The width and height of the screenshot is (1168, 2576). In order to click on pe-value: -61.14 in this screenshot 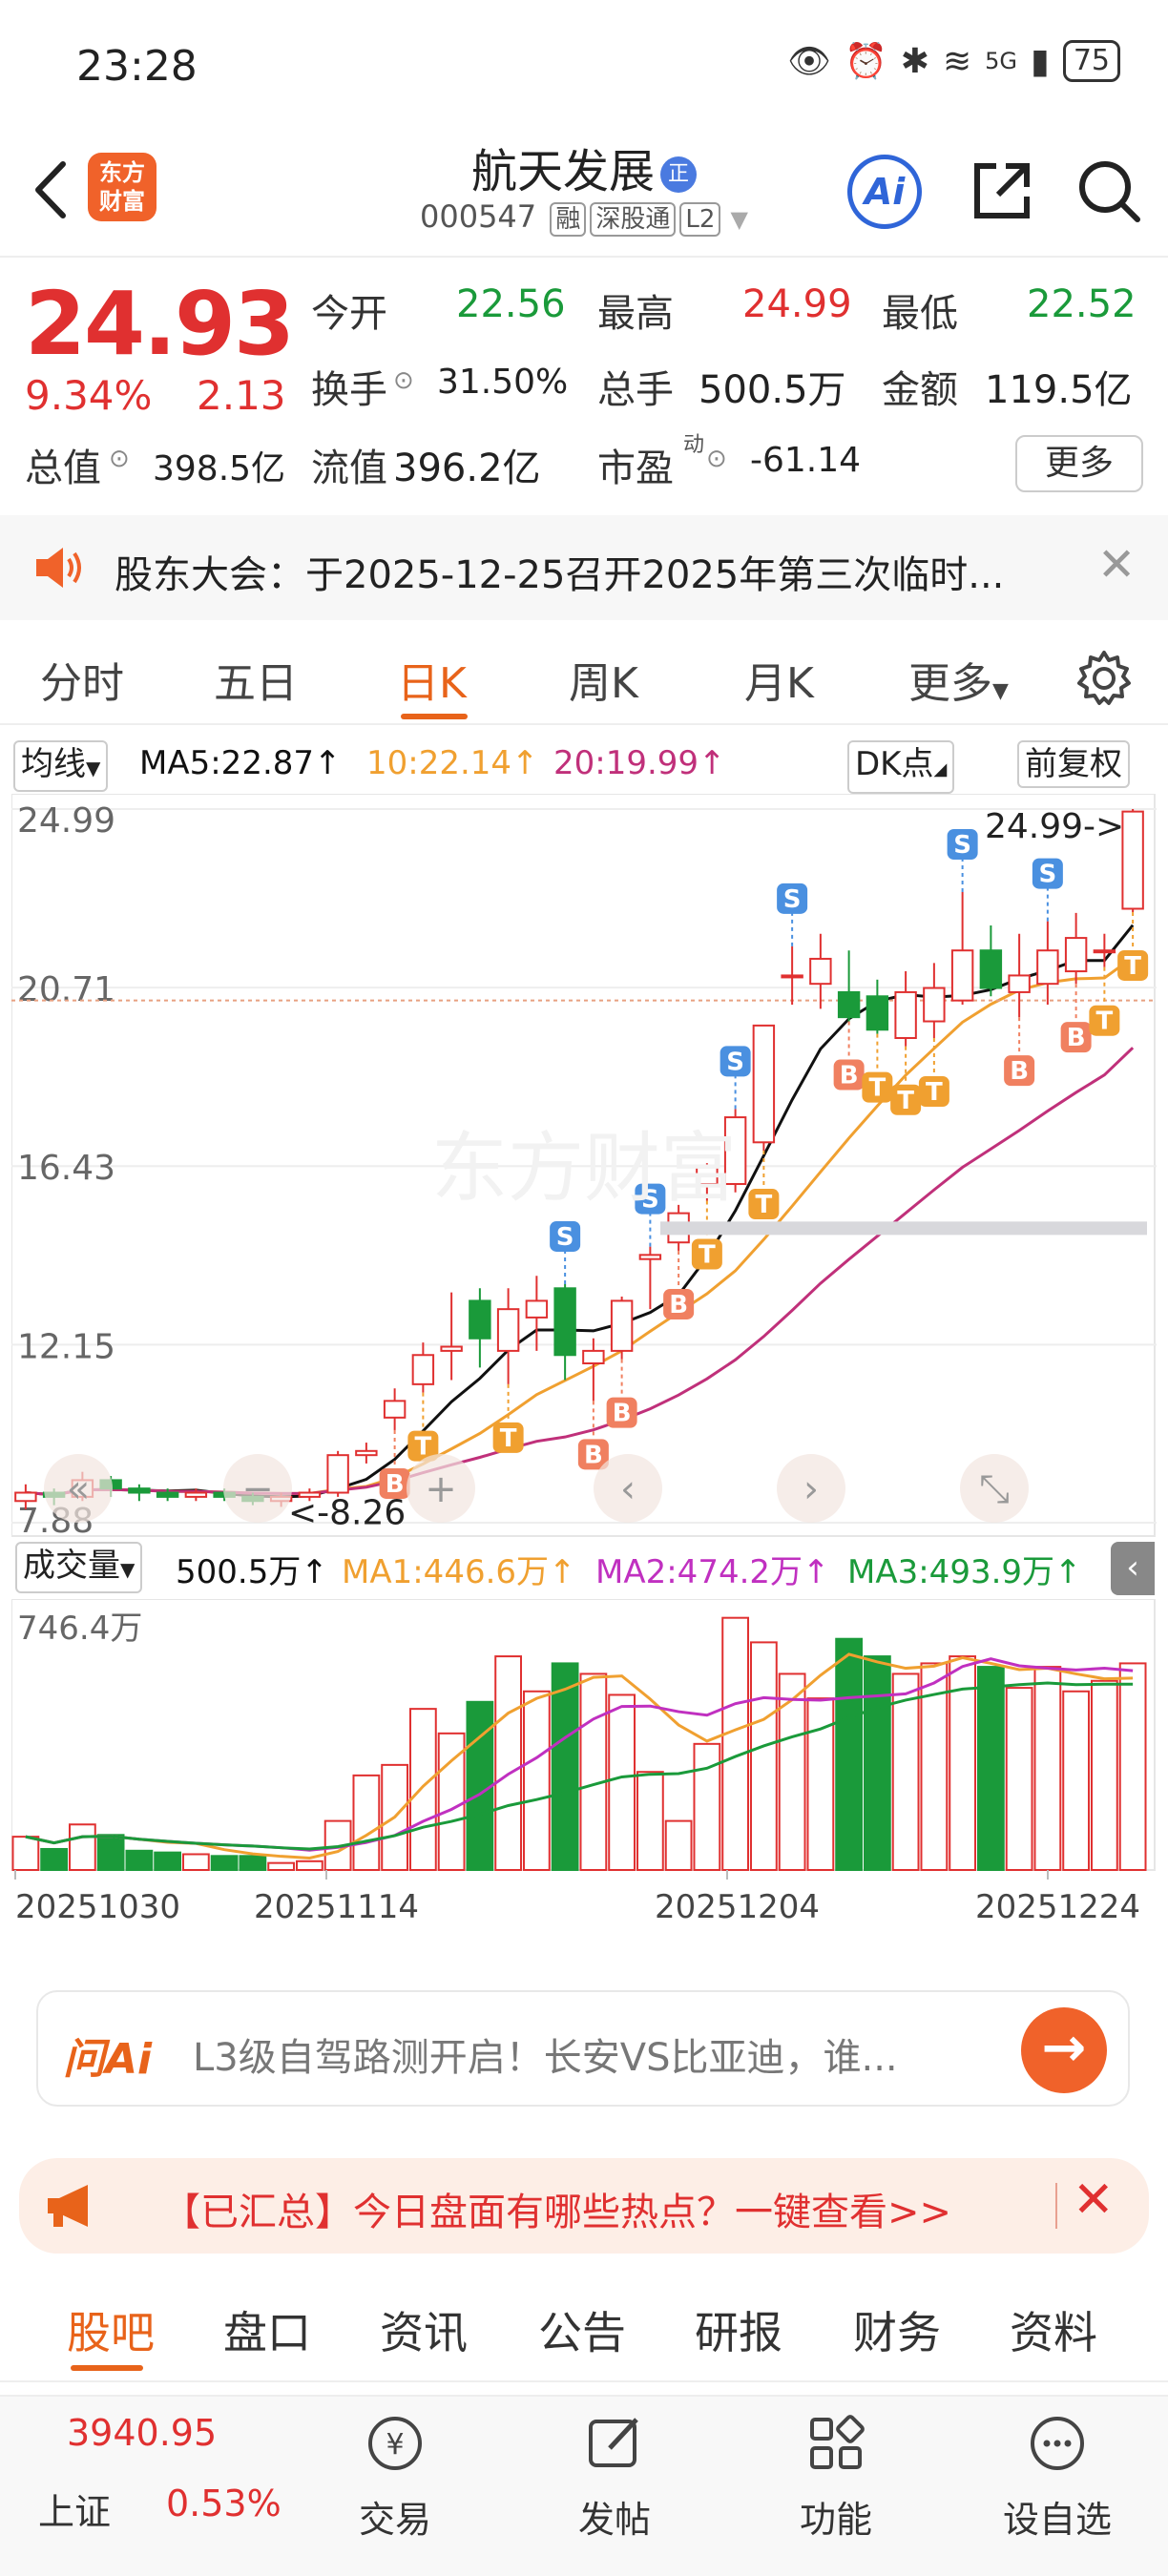, I will do `click(806, 460)`.